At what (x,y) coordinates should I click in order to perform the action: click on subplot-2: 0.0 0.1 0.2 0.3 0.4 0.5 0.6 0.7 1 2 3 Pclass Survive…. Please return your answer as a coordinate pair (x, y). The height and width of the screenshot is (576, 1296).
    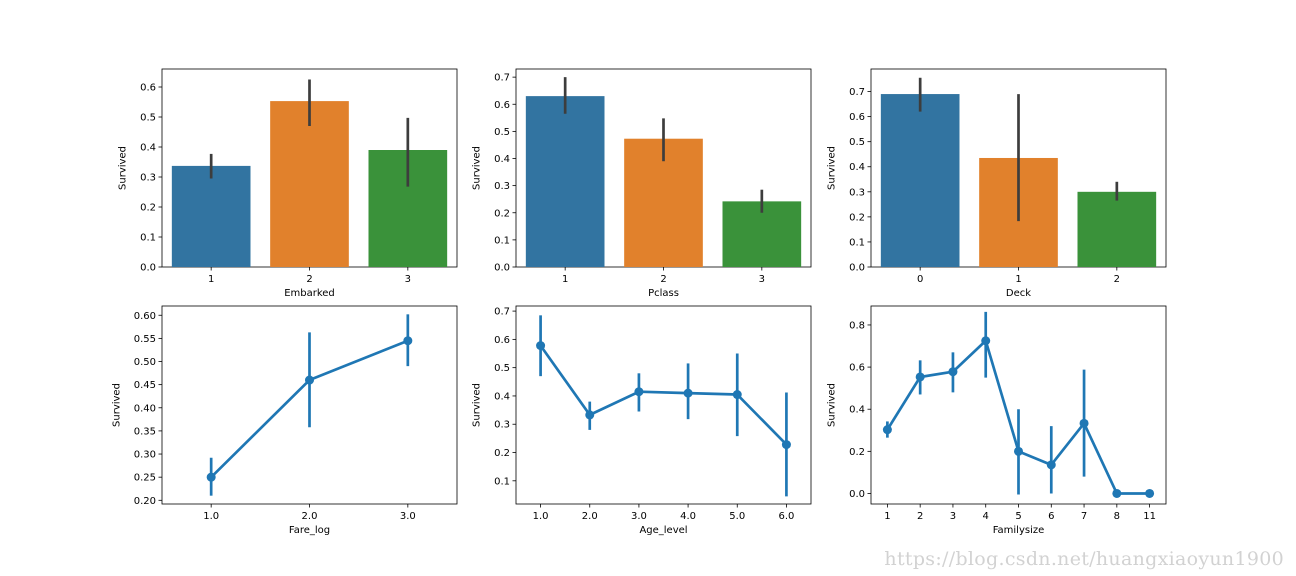
    Looking at the image, I should click on (642, 183).